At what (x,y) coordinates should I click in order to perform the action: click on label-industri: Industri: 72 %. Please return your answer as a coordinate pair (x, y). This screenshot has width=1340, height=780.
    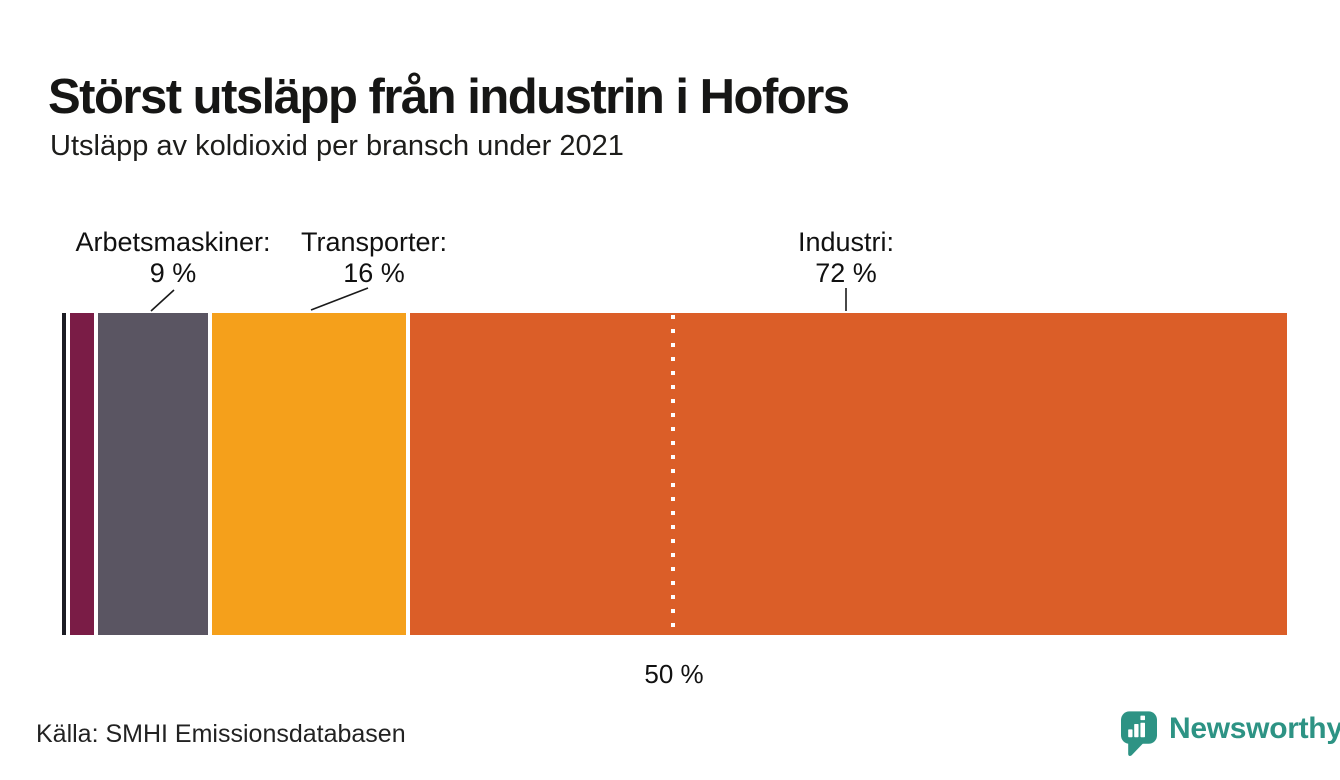
    Looking at the image, I should click on (846, 258).